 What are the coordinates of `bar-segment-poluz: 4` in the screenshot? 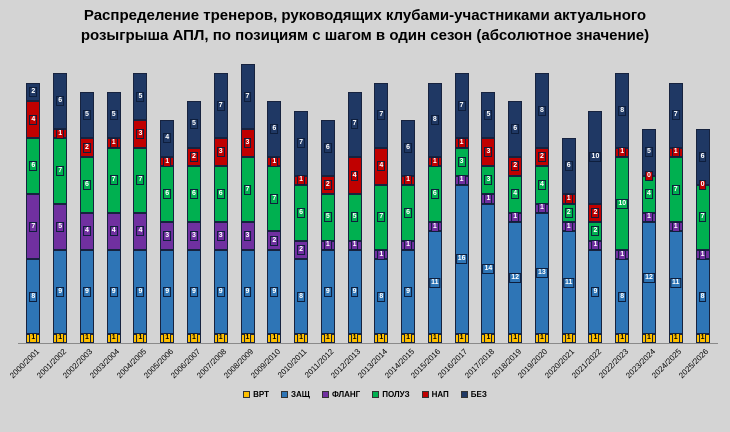 It's located at (648, 194).